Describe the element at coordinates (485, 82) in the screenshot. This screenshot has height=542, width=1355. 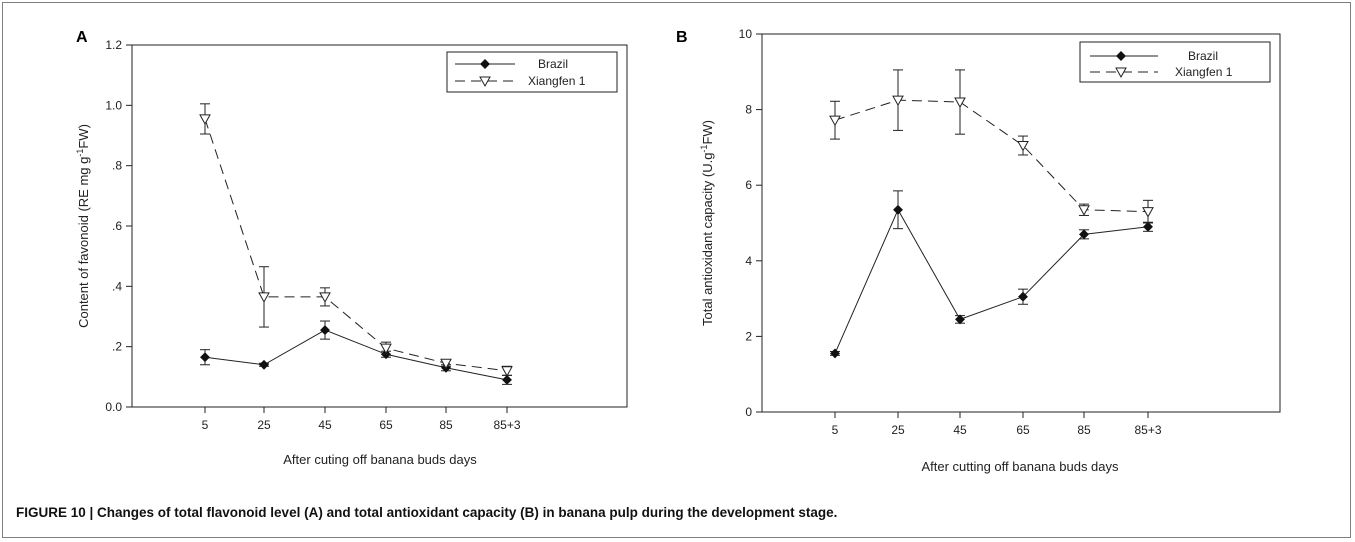
I see `panel-a-legend-marker-xiangfen` at that location.